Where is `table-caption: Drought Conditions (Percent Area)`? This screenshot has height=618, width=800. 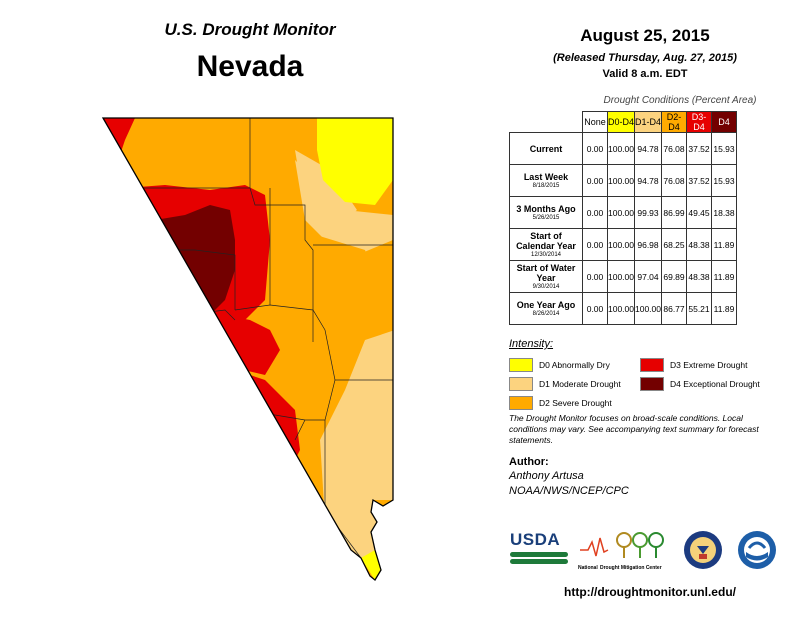 table-caption: Drought Conditions (Percent Area) is located at coordinates (680, 100).